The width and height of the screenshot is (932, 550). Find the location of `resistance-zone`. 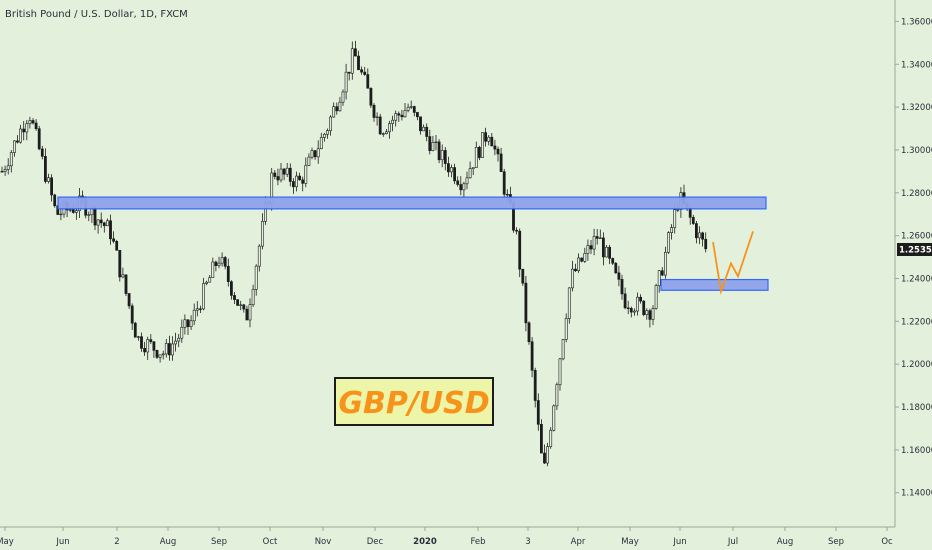

resistance-zone is located at coordinates (412, 203).